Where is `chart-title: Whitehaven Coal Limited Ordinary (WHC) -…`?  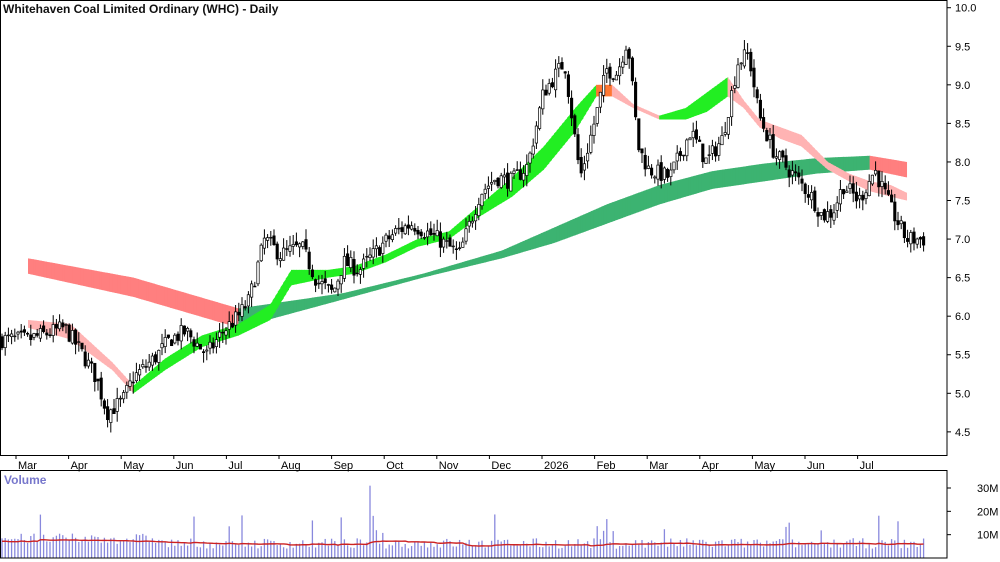
chart-title: Whitehaven Coal Limited Ordinary (WHC) -… is located at coordinates (141, 9).